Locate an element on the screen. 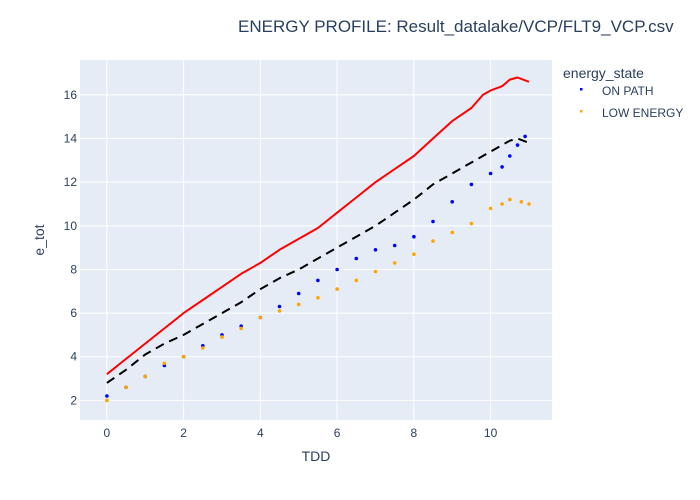 The height and width of the screenshot is (500, 700). x-tick-label: 8 is located at coordinates (414, 433).